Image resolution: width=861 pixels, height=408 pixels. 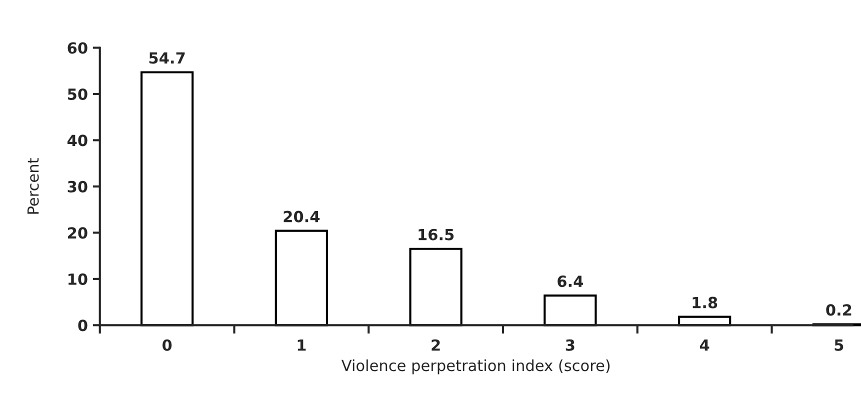 I want to click on x-axis-title: Violence perpetration index (score), so click(x=475, y=366).